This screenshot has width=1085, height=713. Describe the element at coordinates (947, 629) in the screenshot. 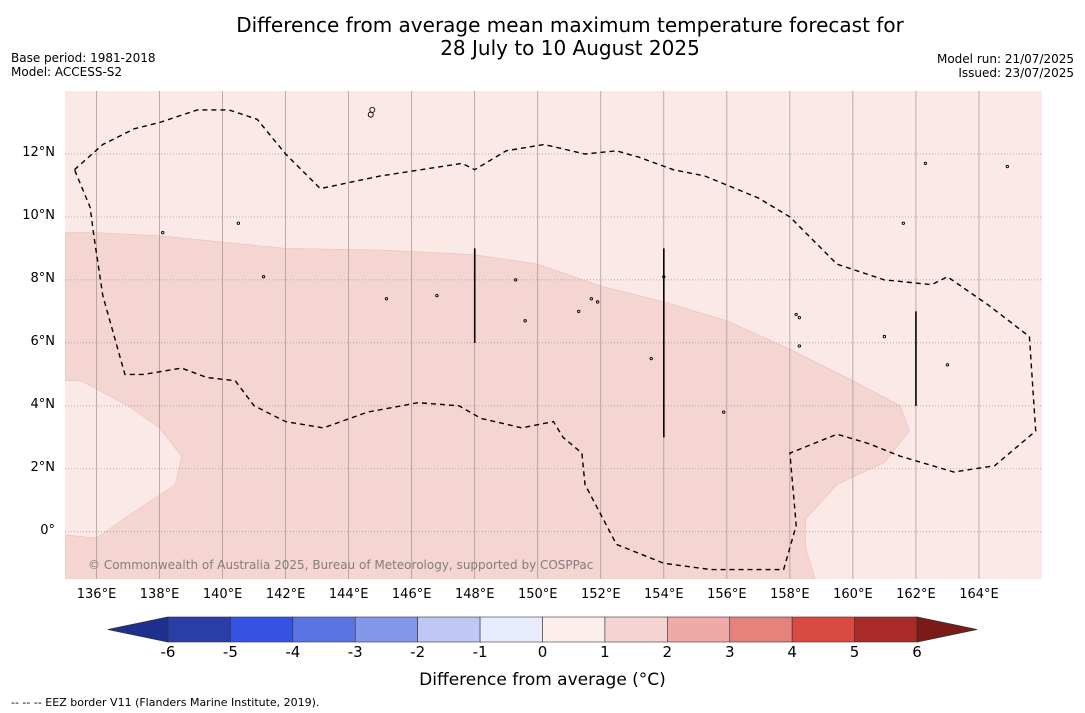

I see `colorbar-over-arrow` at that location.